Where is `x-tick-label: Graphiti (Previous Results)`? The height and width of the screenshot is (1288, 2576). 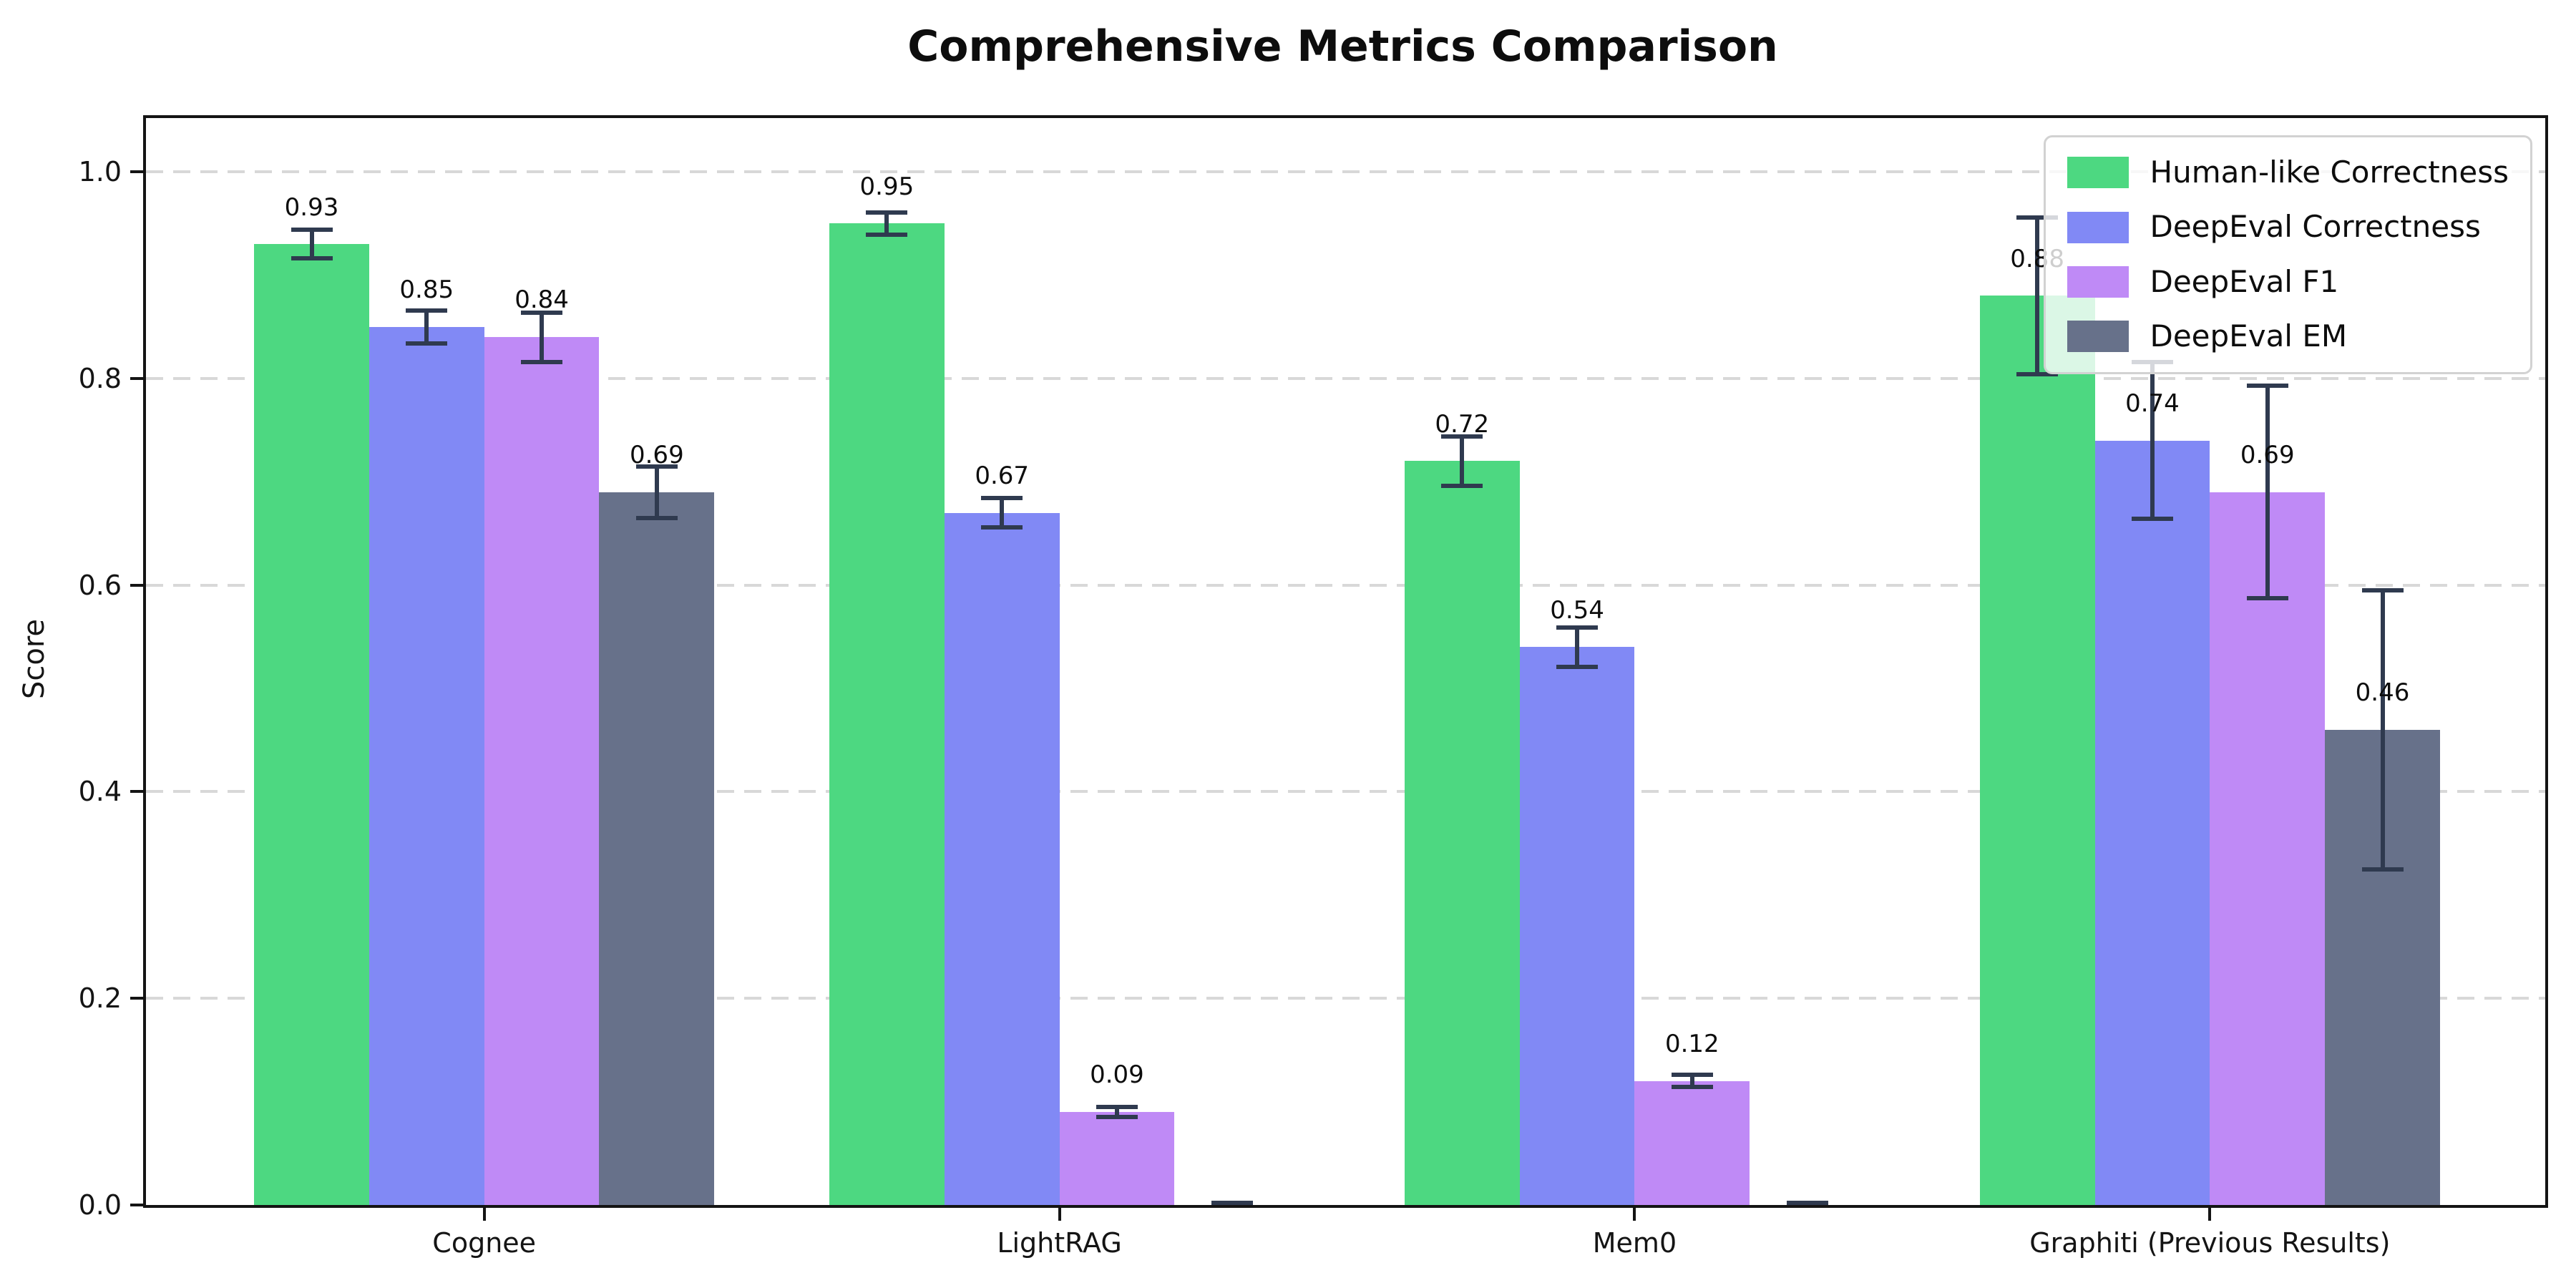 x-tick-label: Graphiti (Previous Results) is located at coordinates (2210, 1243).